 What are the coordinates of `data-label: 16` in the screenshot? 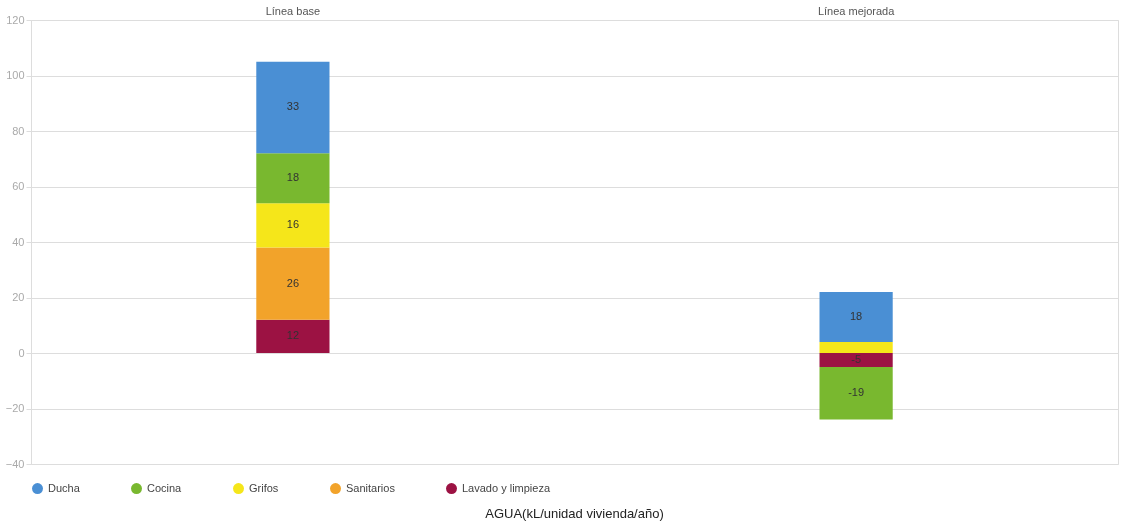 It's located at (293, 224).